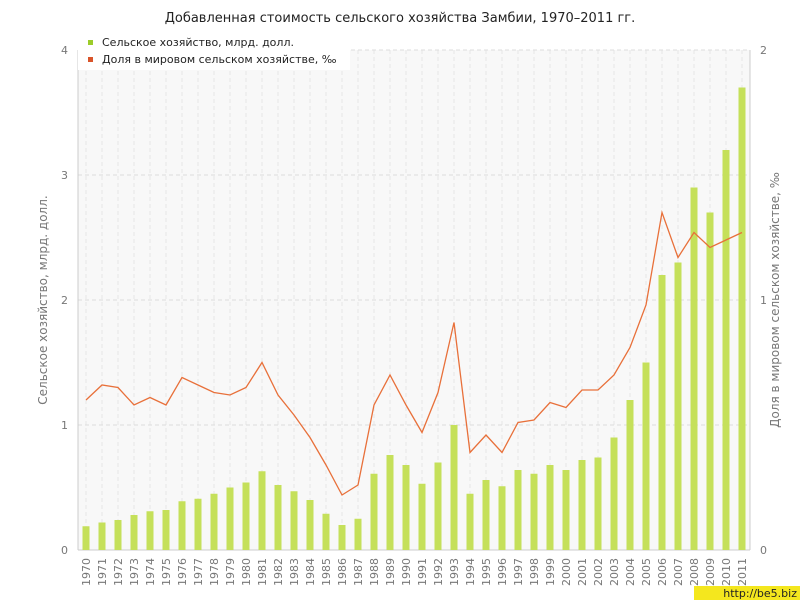  Describe the element at coordinates (262, 510) in the screenshot. I see `bar-1981` at that location.